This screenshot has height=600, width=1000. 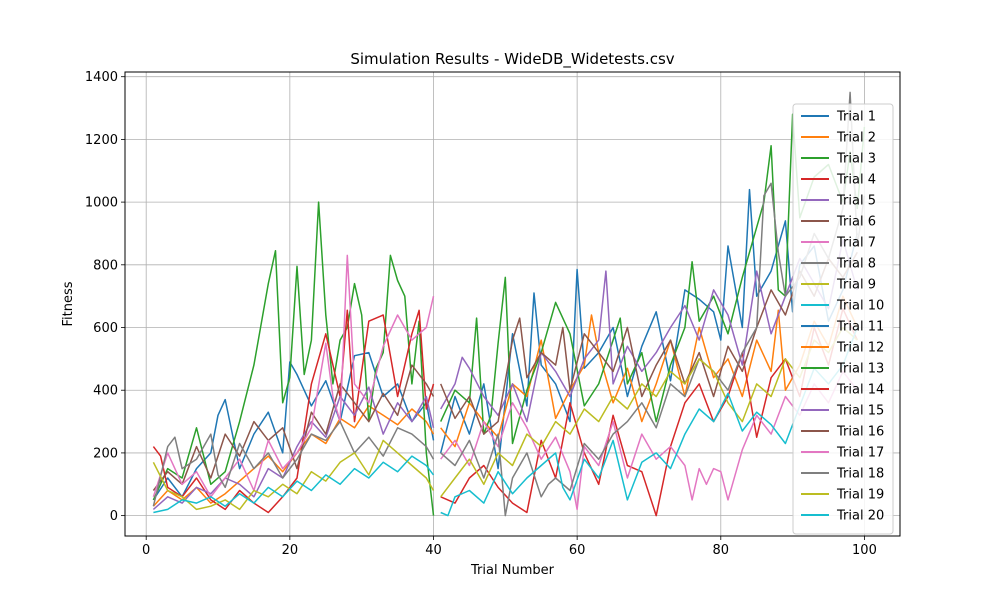 What do you see at coordinates (856, 138) in the screenshot?
I see `legend-entry: Trial 2` at bounding box center [856, 138].